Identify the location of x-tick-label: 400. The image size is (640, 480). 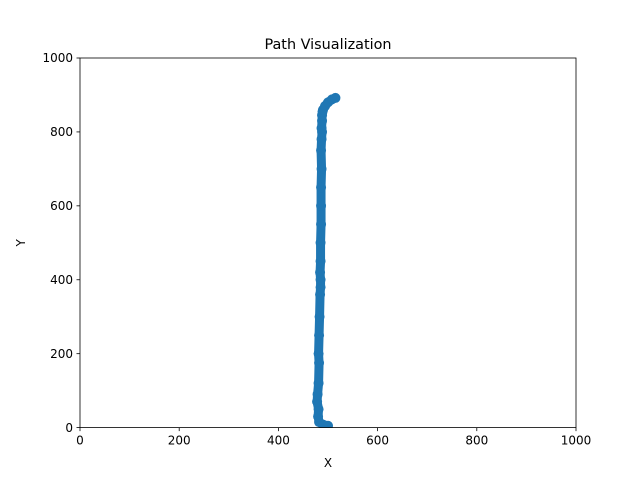
(278, 441).